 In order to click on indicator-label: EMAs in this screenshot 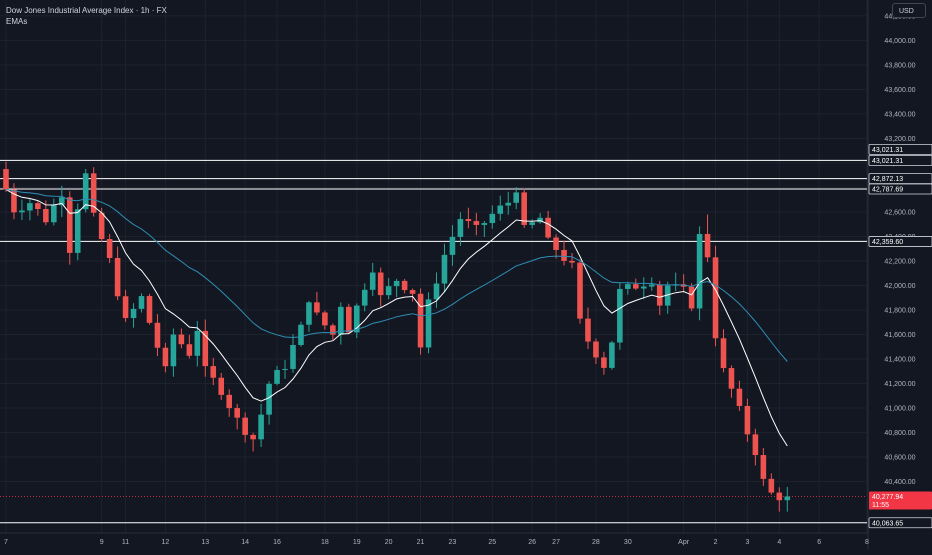, I will do `click(17, 21)`.